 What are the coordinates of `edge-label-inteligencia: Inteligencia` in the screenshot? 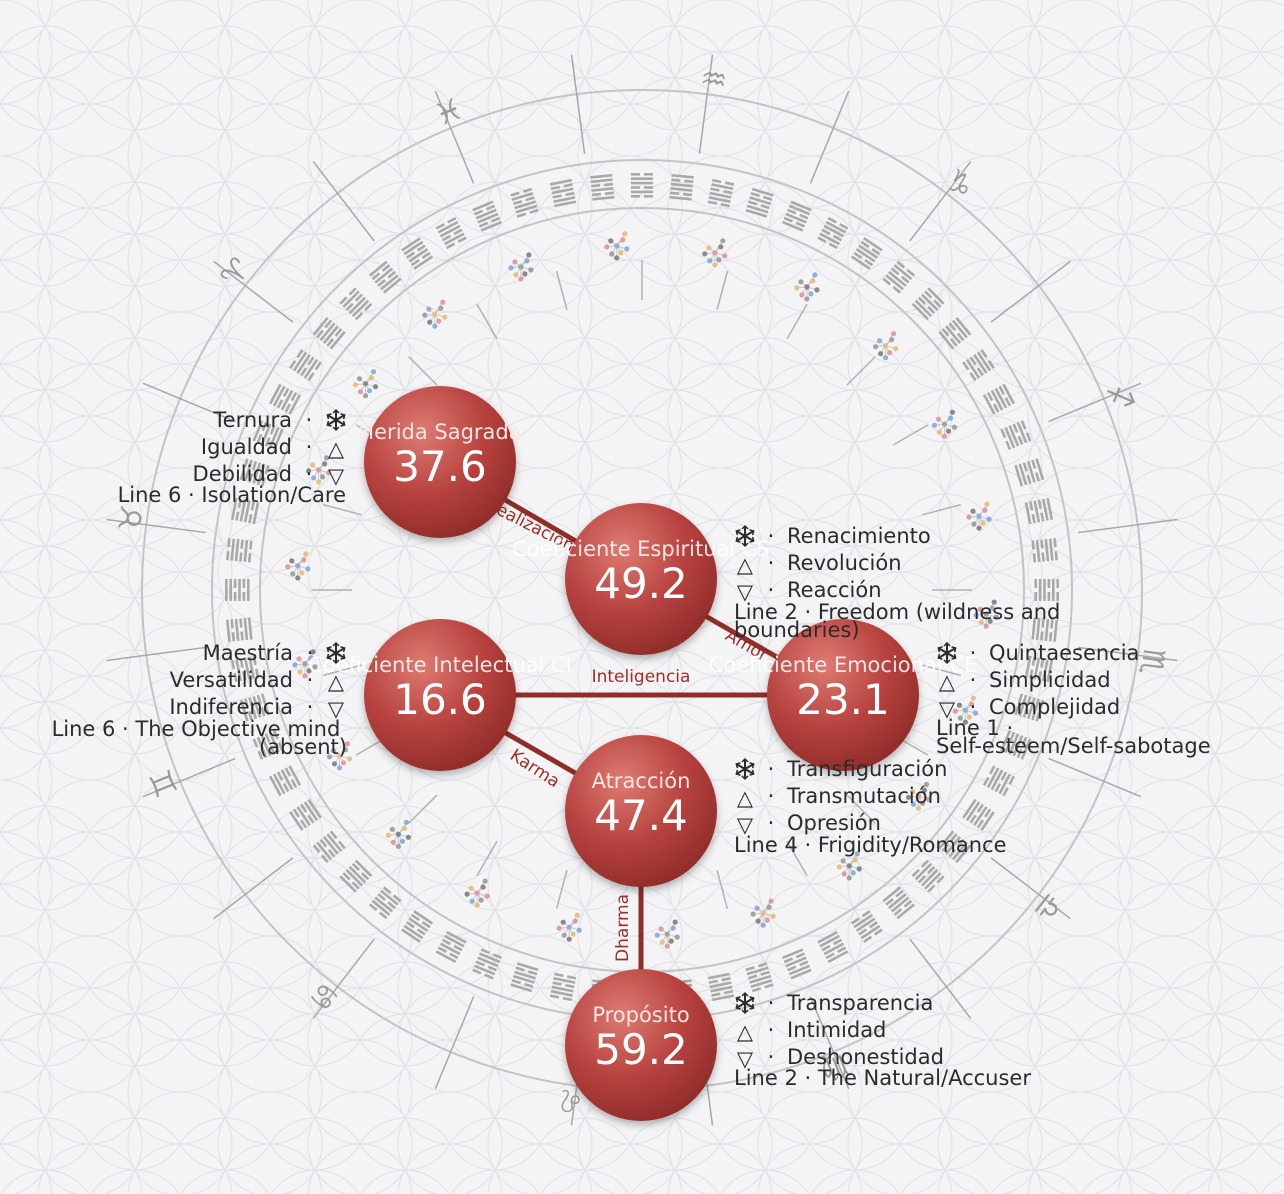 It's located at (641, 677).